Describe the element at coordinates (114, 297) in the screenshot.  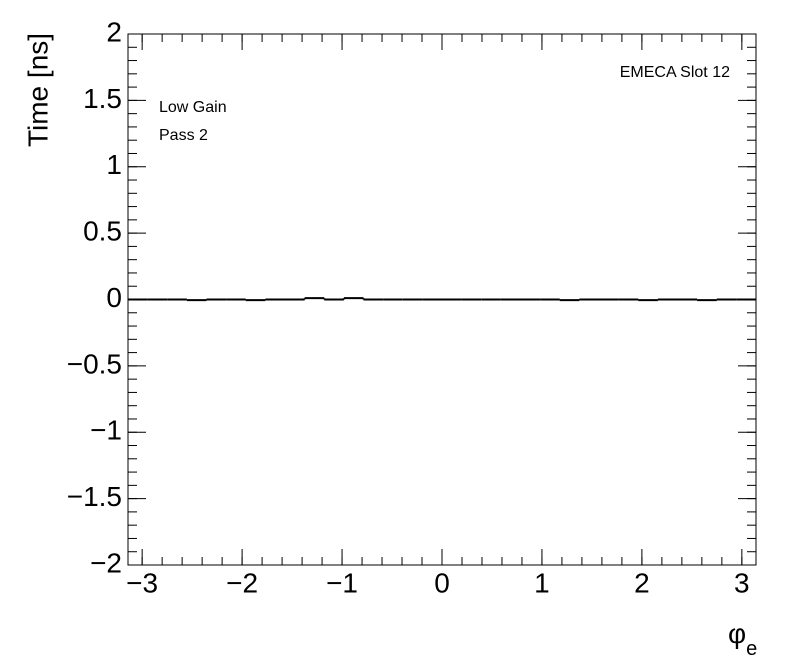
I see `y-tick-label: 0` at that location.